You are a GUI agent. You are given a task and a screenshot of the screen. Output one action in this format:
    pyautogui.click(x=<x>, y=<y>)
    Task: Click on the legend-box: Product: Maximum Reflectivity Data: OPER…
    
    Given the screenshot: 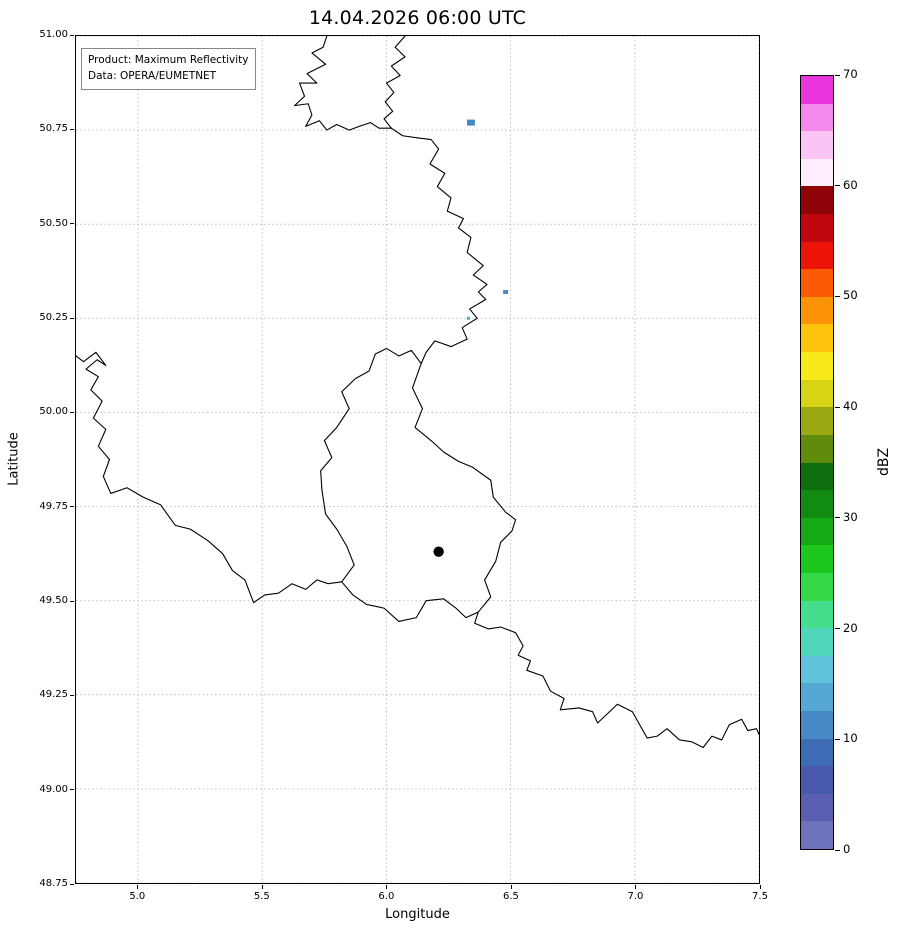 What is the action you would take?
    pyautogui.click(x=169, y=69)
    